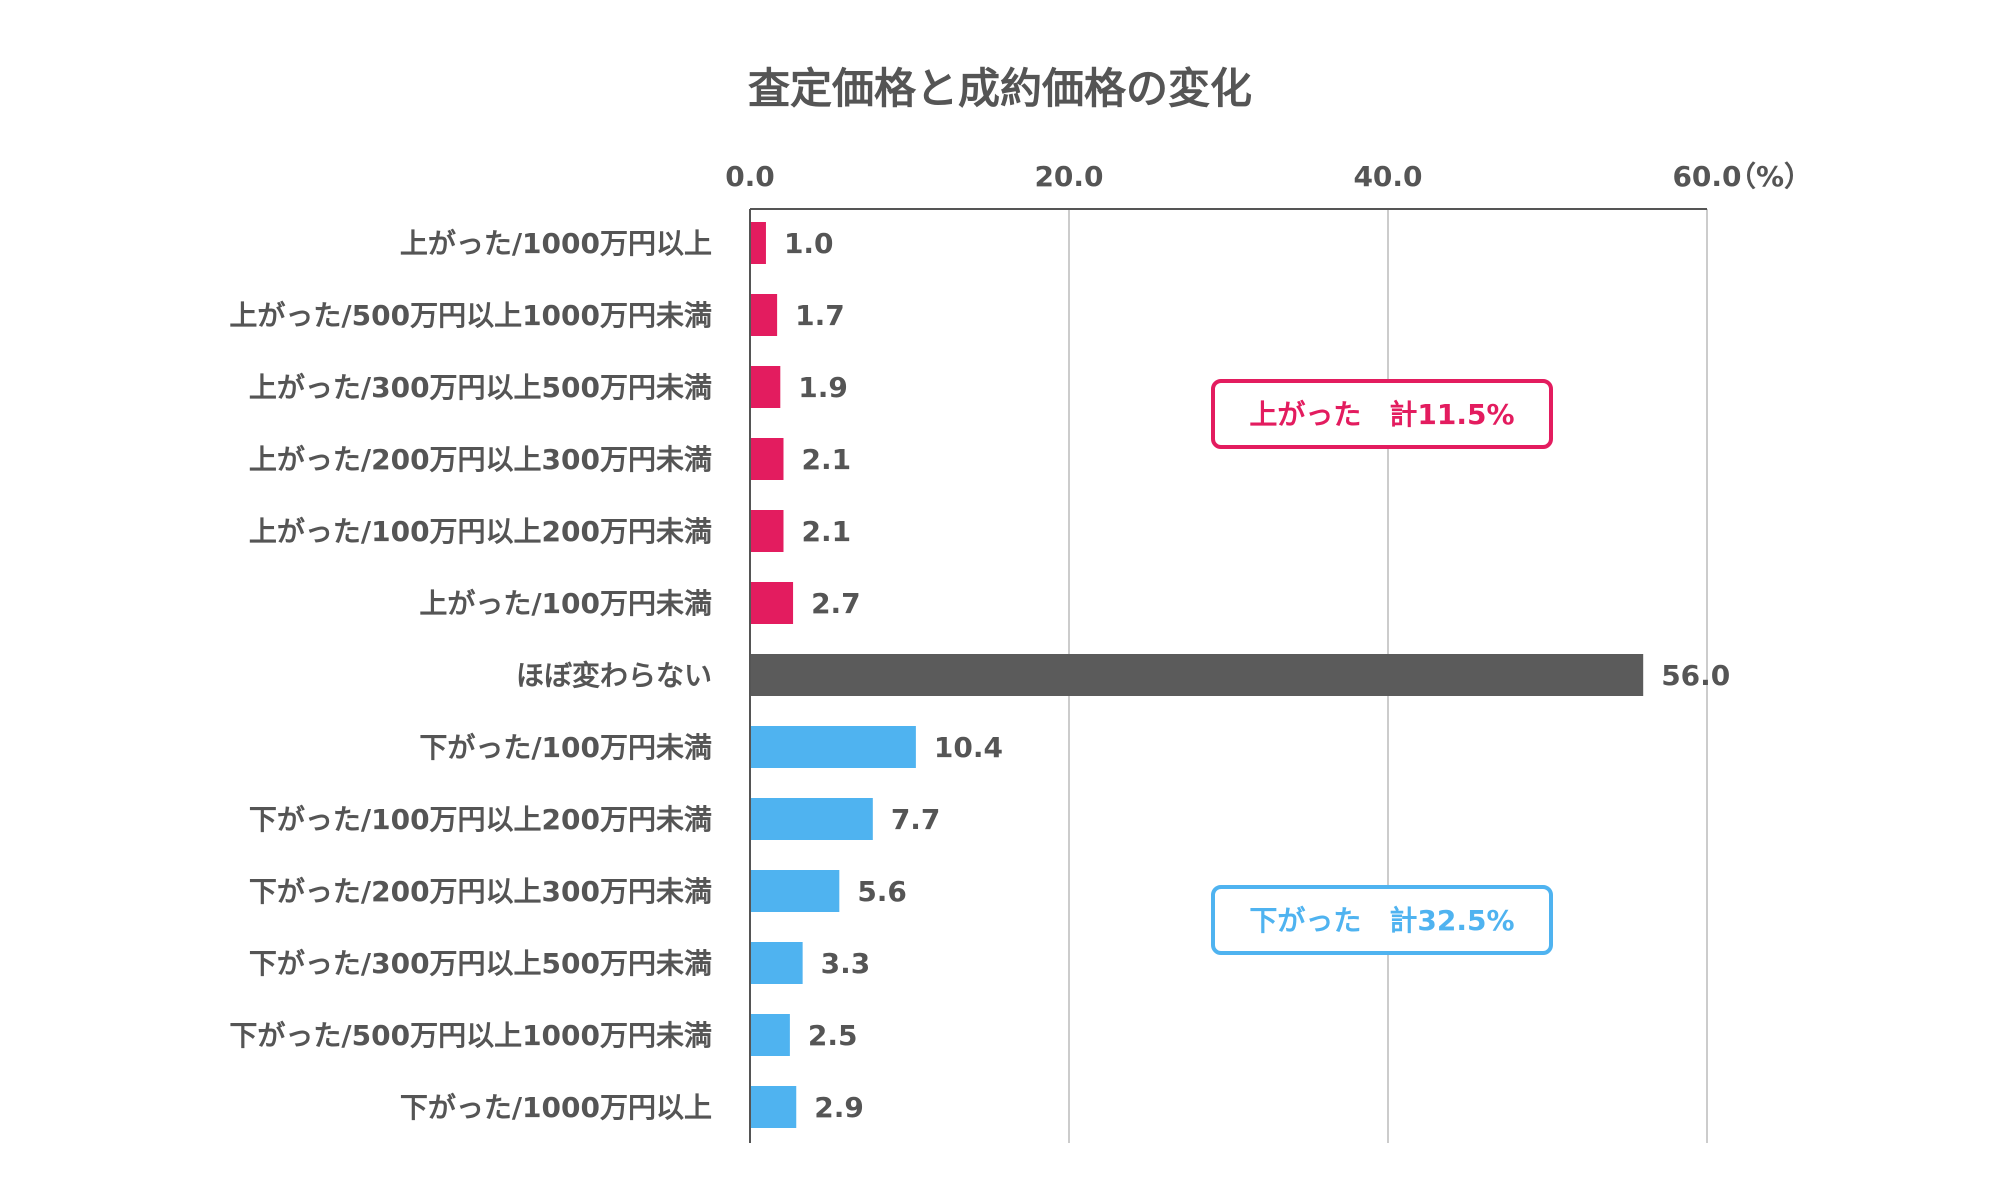 Image resolution: width=2000 pixels, height=1200 pixels. Describe the element at coordinates (882, 891) in the screenshot. I see `value-label: 5.6` at that location.